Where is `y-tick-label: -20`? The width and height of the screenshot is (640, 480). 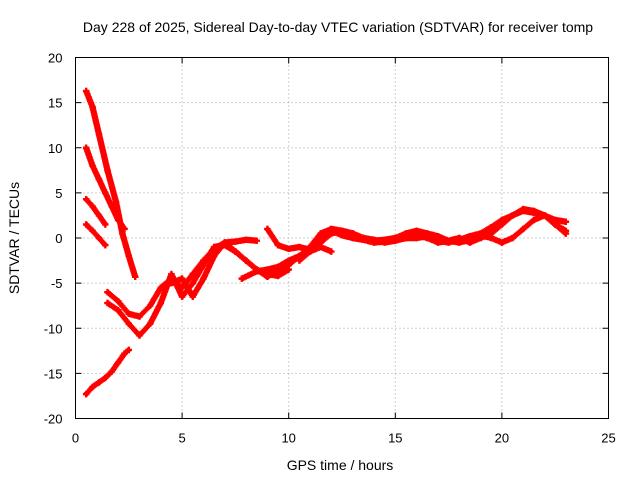 y-tick-label: -20 is located at coordinates (53, 419).